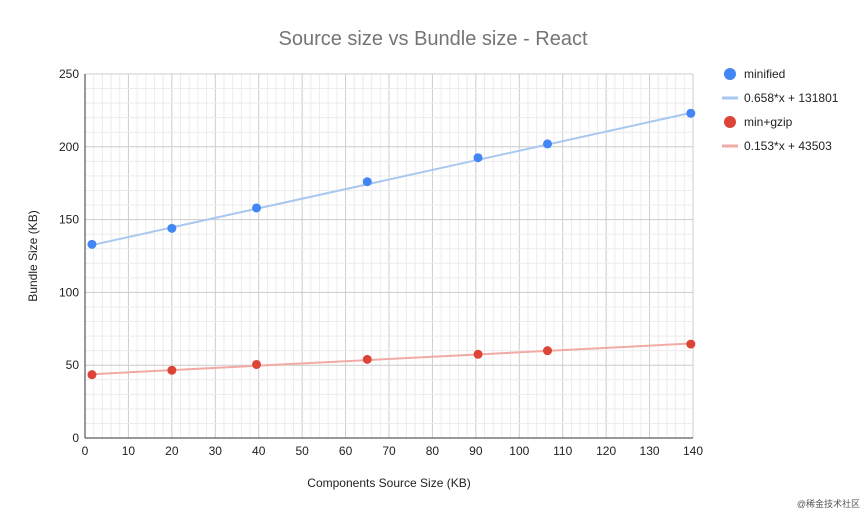 The height and width of the screenshot is (516, 867). Describe the element at coordinates (69, 292) in the screenshot. I see `y-tick-label: 100` at that location.